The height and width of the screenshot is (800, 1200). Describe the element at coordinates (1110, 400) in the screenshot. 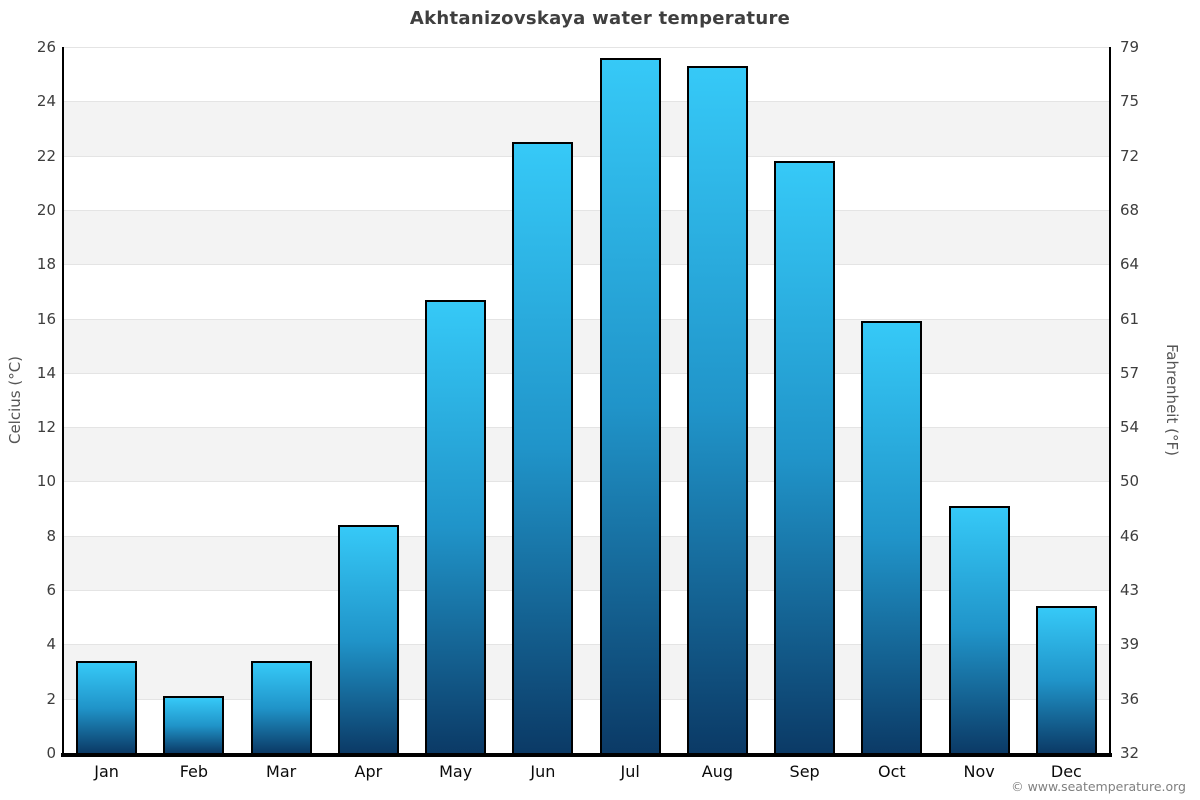

I see `y-axis-line-right` at that location.